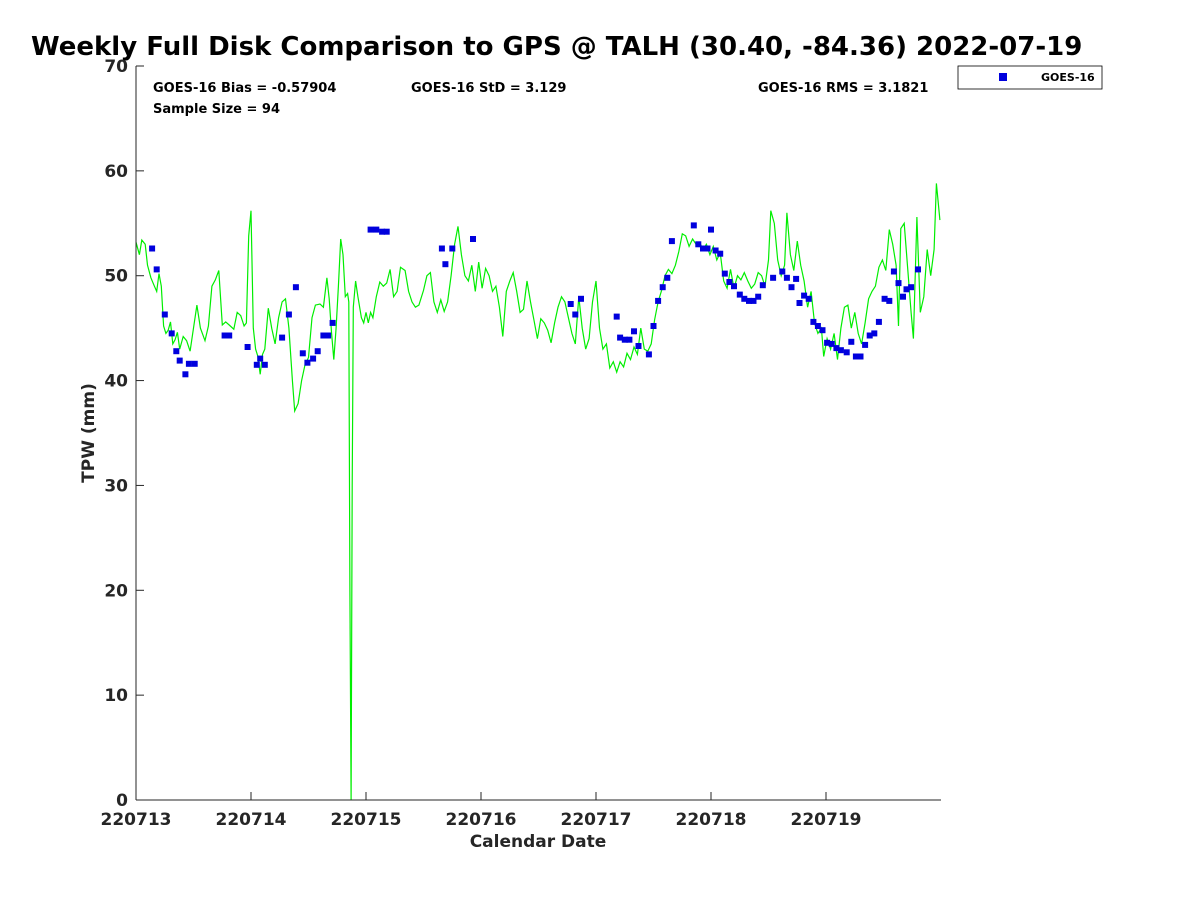 This screenshot has width=1200, height=900. What do you see at coordinates (251, 820) in the screenshot?
I see `x-tick-label: 220714` at bounding box center [251, 820].